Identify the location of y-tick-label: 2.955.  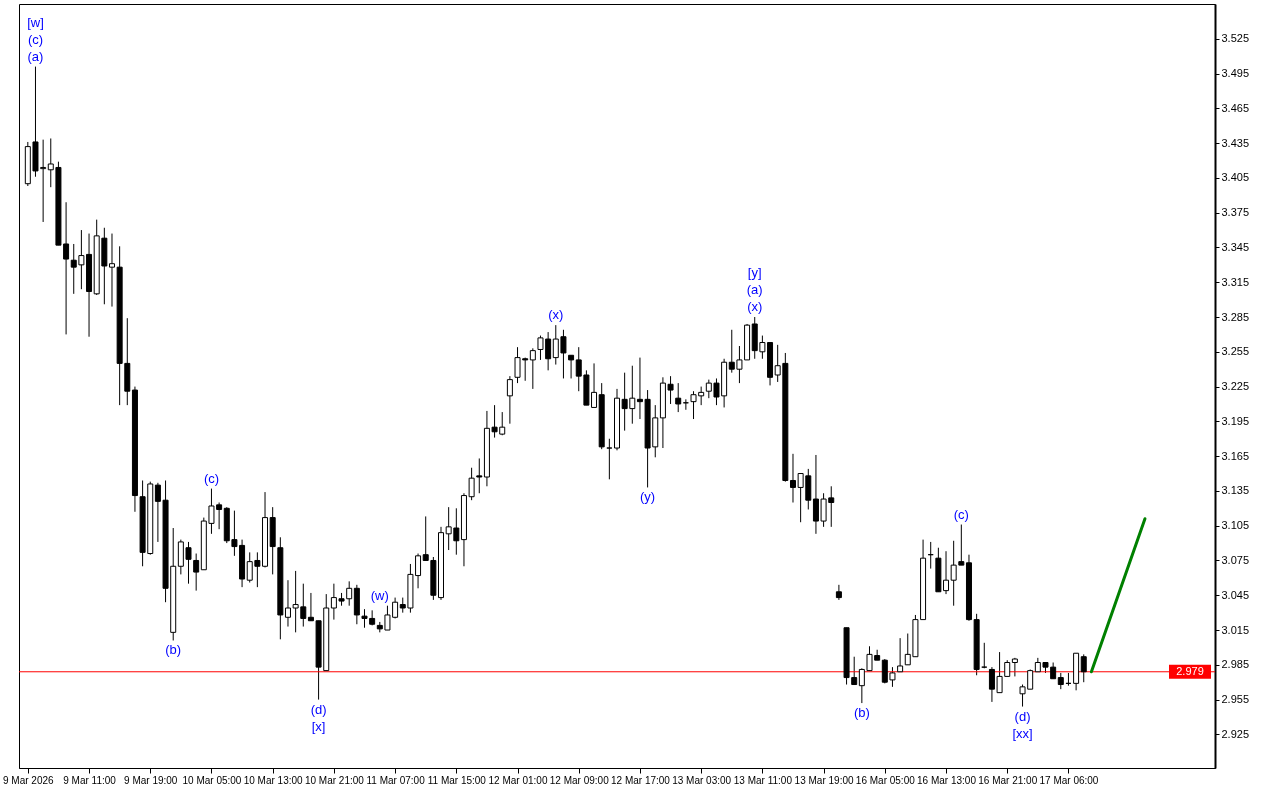
(1235, 699).